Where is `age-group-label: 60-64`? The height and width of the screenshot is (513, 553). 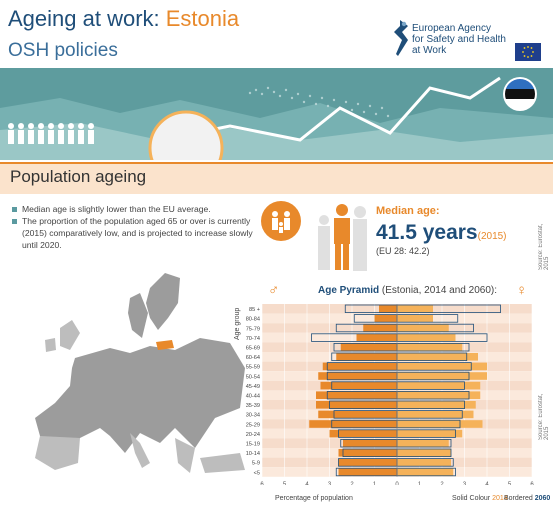 age-group-label: 60-64 is located at coordinates (253, 358).